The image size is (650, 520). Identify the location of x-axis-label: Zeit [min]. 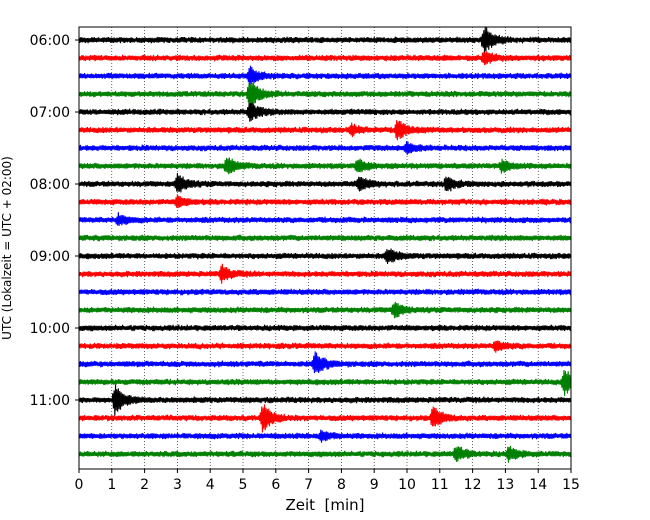
(324, 505).